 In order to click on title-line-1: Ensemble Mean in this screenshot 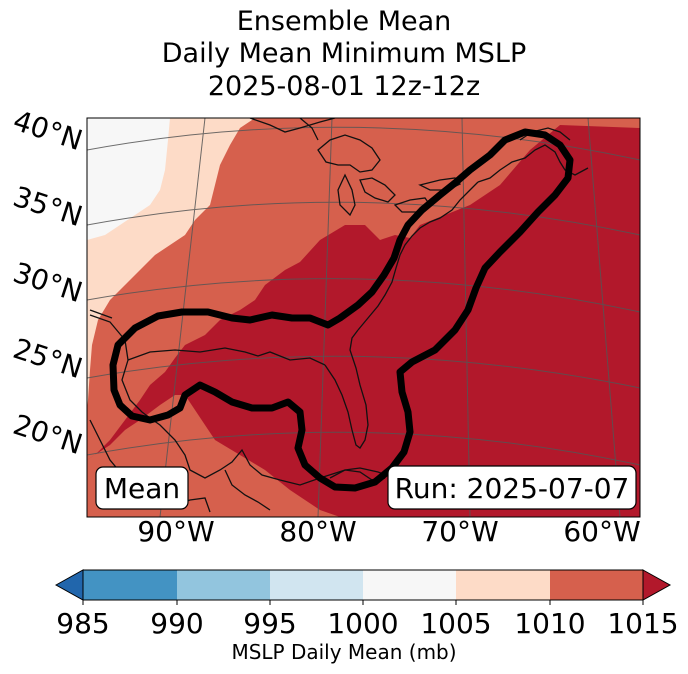, I will do `click(344, 21)`.